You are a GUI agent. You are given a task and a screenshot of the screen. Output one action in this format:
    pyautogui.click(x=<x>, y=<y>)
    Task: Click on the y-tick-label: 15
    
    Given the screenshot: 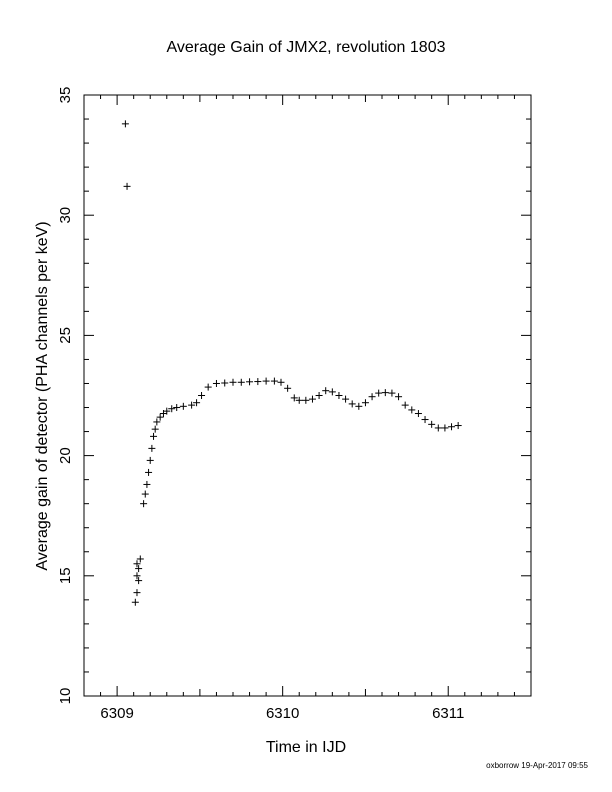 What is the action you would take?
    pyautogui.click(x=65, y=575)
    